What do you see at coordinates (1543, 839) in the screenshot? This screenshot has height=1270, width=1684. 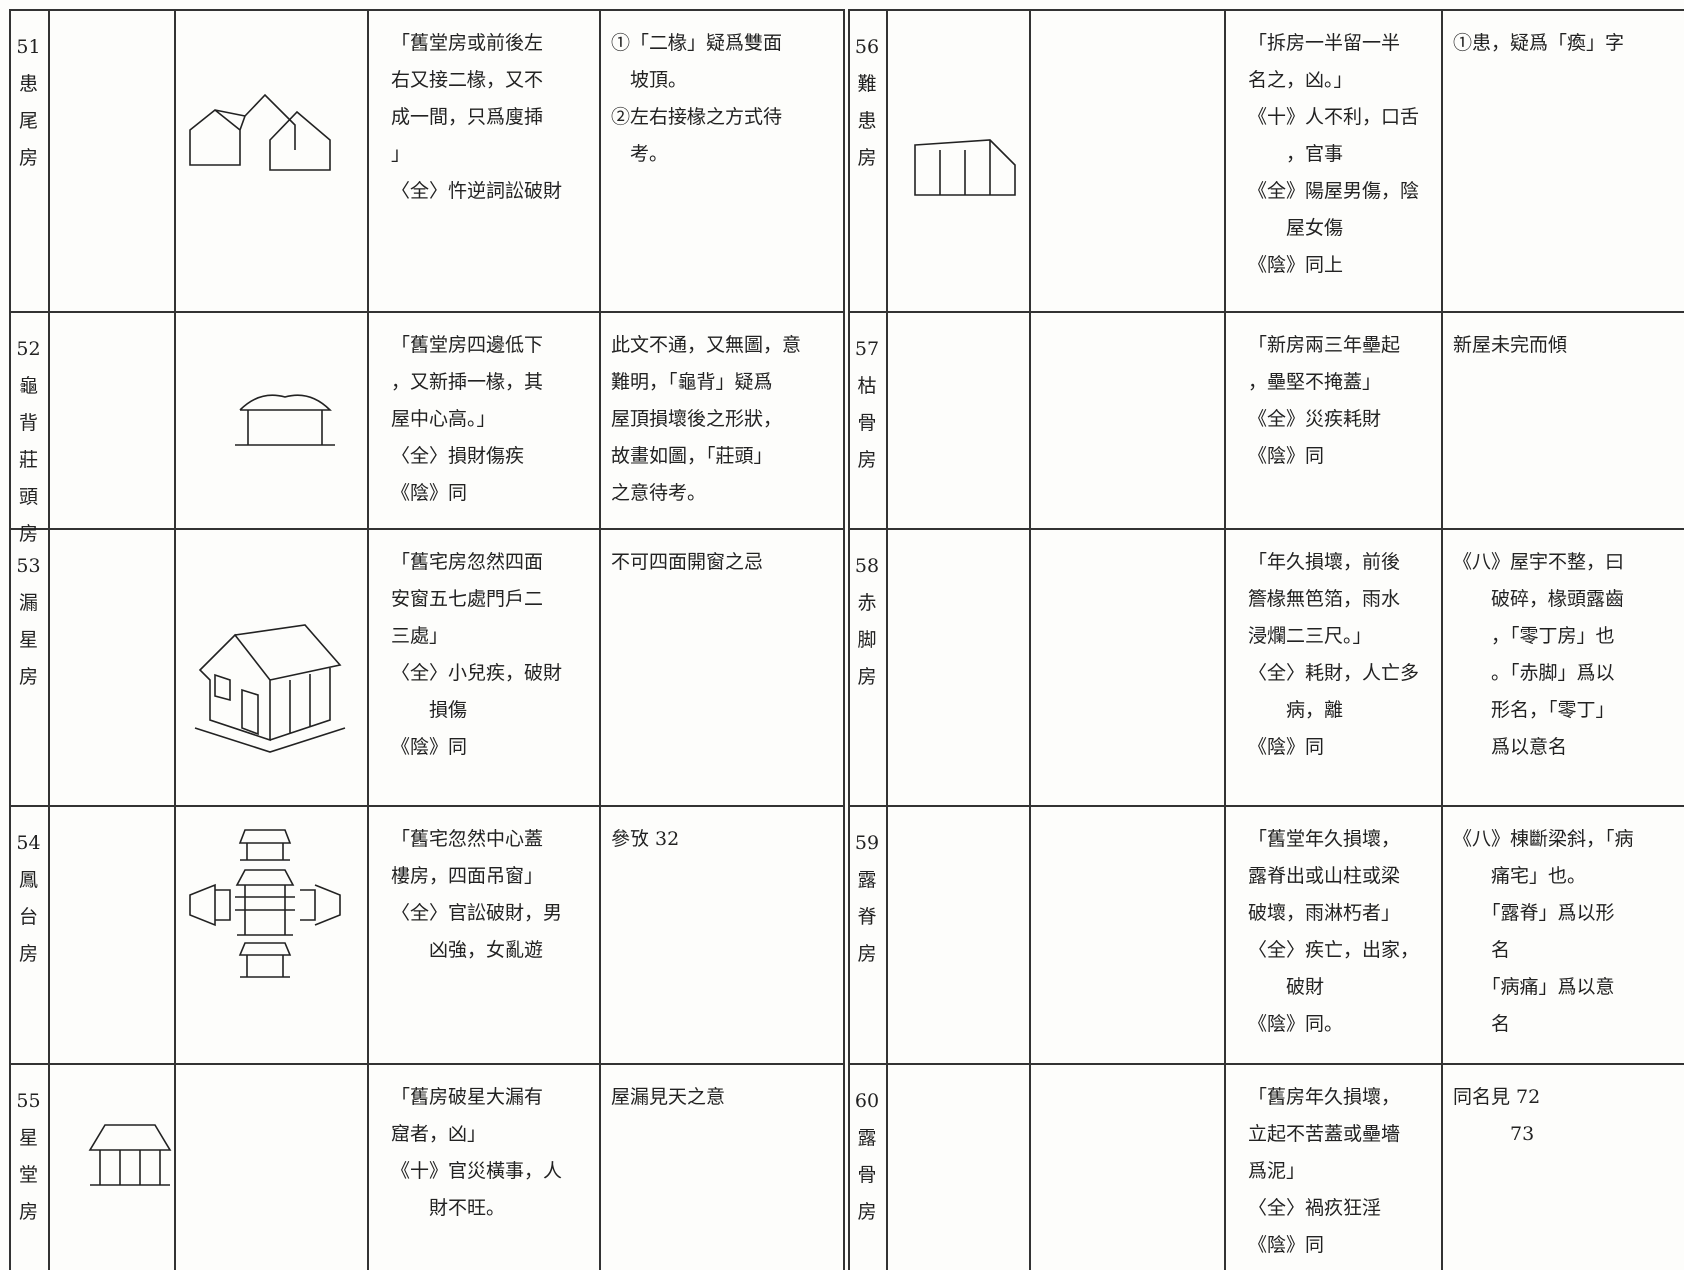 I see `note-line: 《八》棟斷梁斜，「病` at bounding box center [1543, 839].